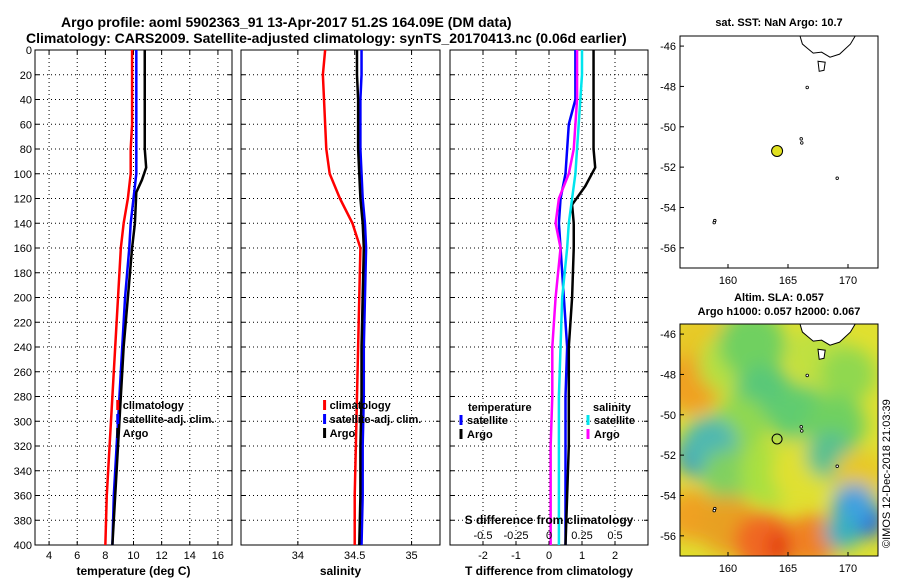 The height and width of the screenshot is (580, 900). Describe the element at coordinates (23, 373) in the screenshot. I see `y-tick-label: 260` at that location.